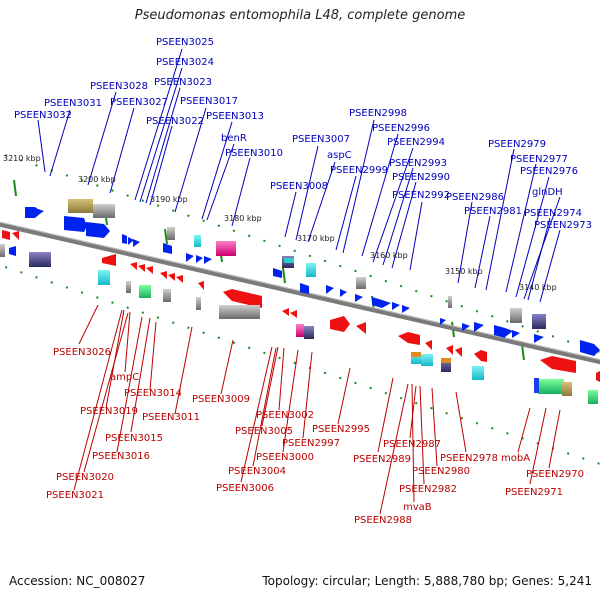  What do you see at coordinates (97, 179) in the screenshot?
I see `scale-label: 3200 kbp` at bounding box center [97, 179].